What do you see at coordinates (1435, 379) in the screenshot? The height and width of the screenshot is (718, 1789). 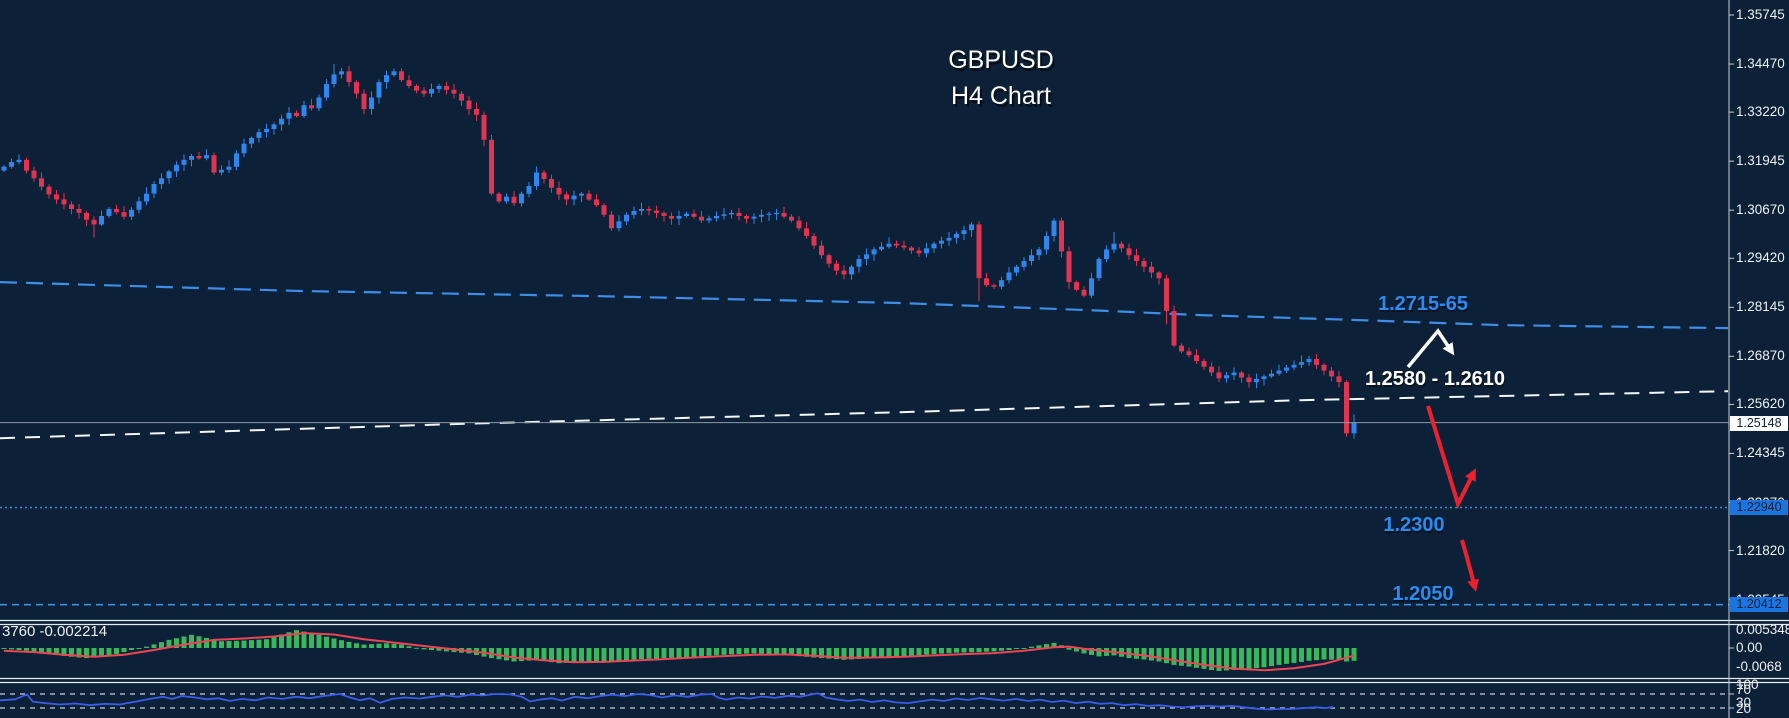 I see `supply-zone-label: 1.2580 - 1.2610` at bounding box center [1435, 379].